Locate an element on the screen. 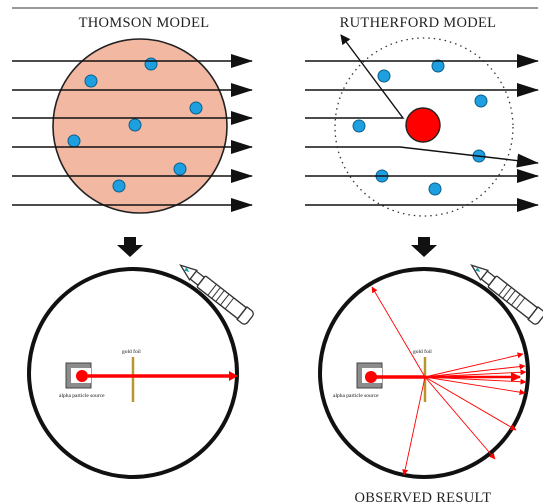 The width and height of the screenshot is (543, 504). alpha-source-icon is located at coordinates (78, 375).